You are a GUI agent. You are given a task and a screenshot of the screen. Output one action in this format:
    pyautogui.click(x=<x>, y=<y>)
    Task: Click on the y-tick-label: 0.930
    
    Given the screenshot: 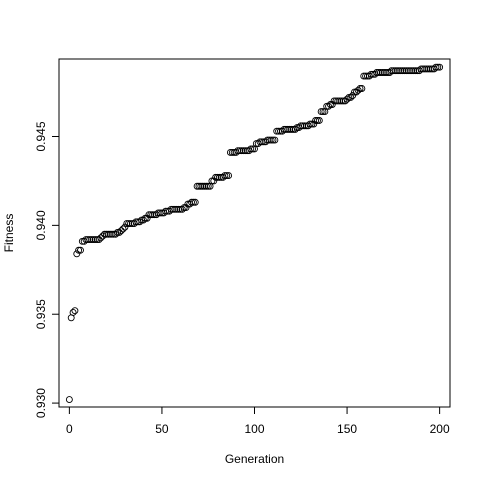 What is the action you would take?
    pyautogui.click(x=41, y=403)
    